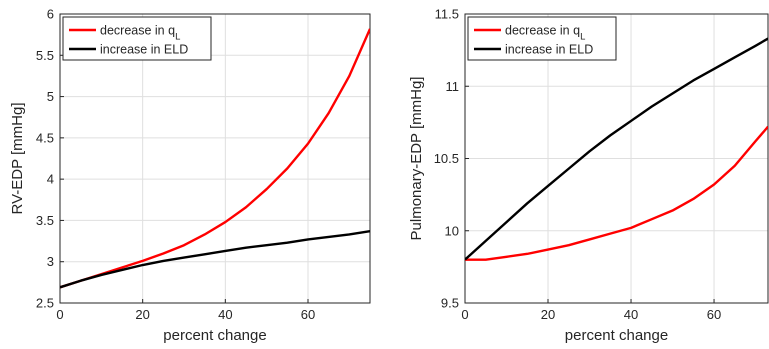 The width and height of the screenshot is (769, 349). Describe the element at coordinates (50, 261) in the screenshot. I see `chart0-ytick-label-1: 3` at that location.